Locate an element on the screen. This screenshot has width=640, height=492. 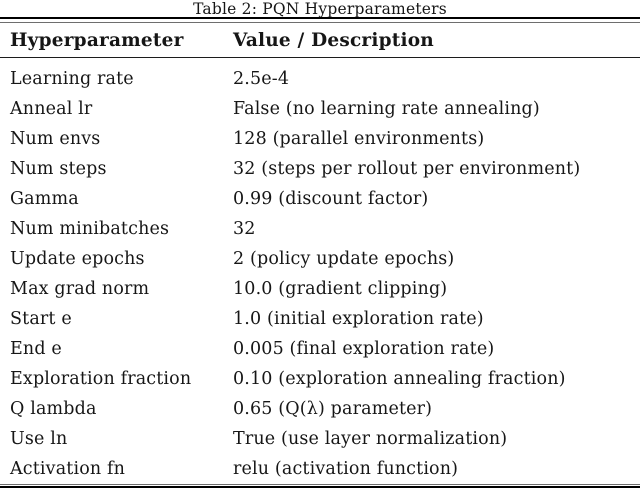
hyperparameter-cell: End e is located at coordinates (36, 349).